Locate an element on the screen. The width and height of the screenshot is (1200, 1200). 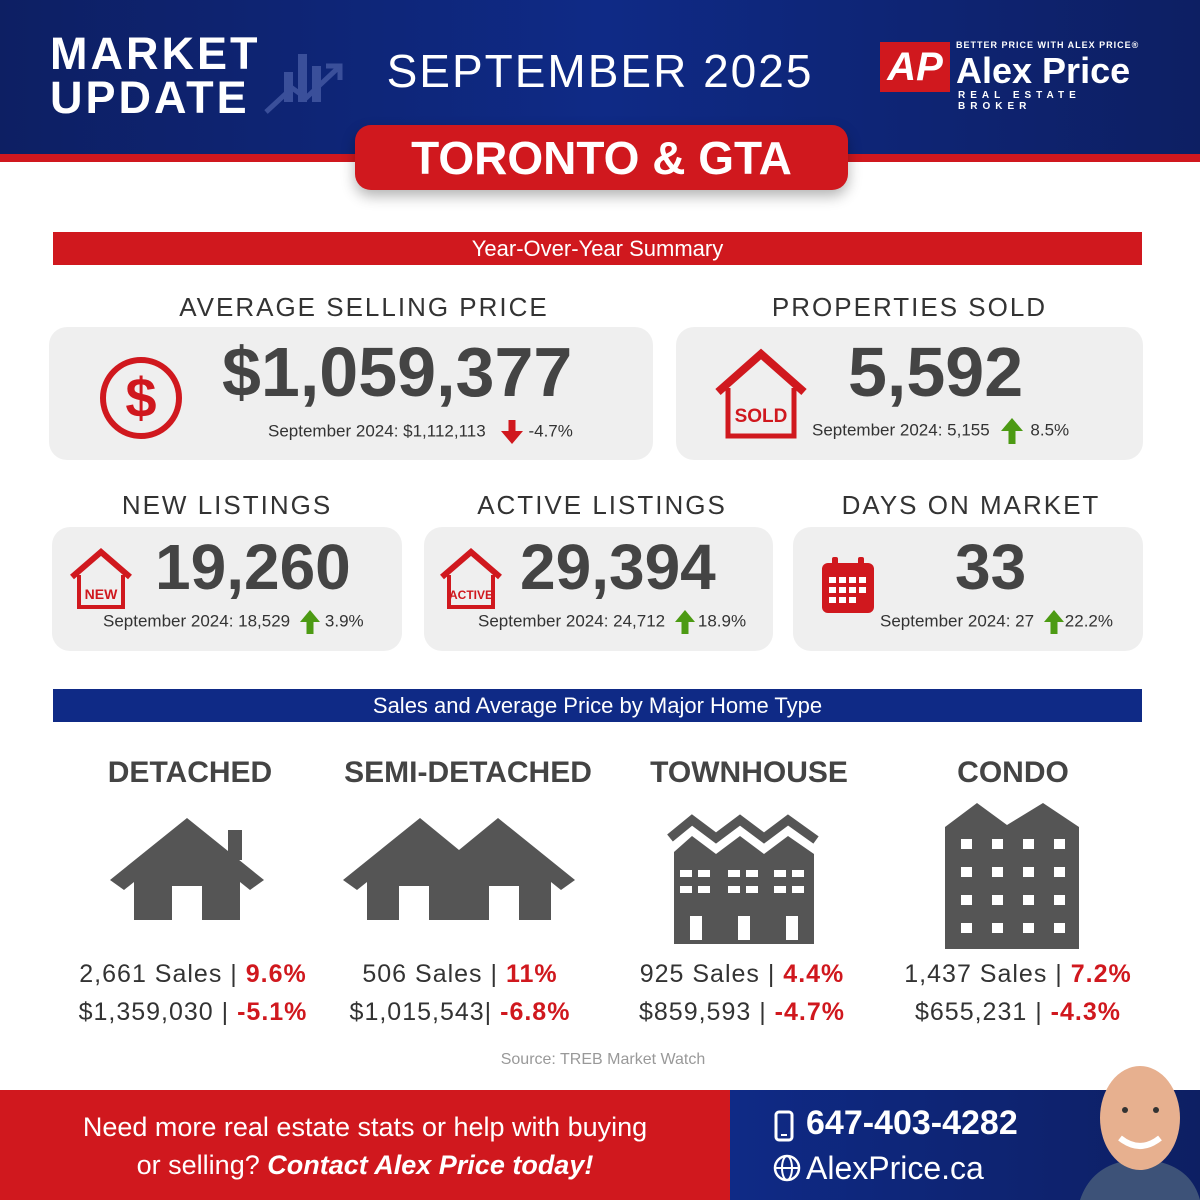
dollar-icon: $ is located at coordinates (141, 398).